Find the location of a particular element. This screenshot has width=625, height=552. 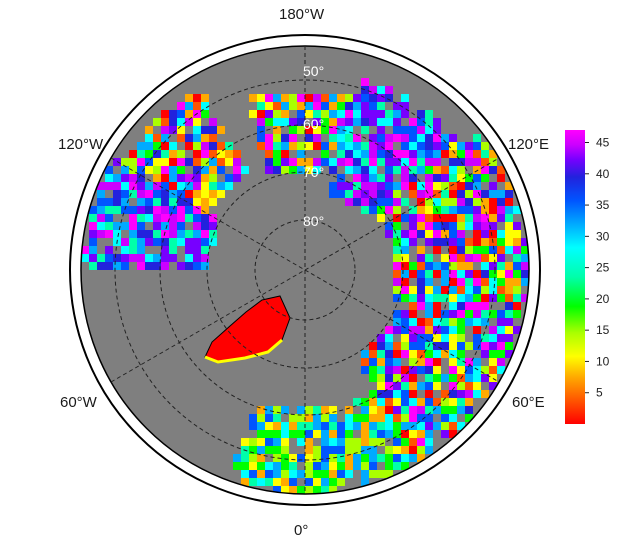

colorbar-tick-label: 25 is located at coordinates (603, 268).